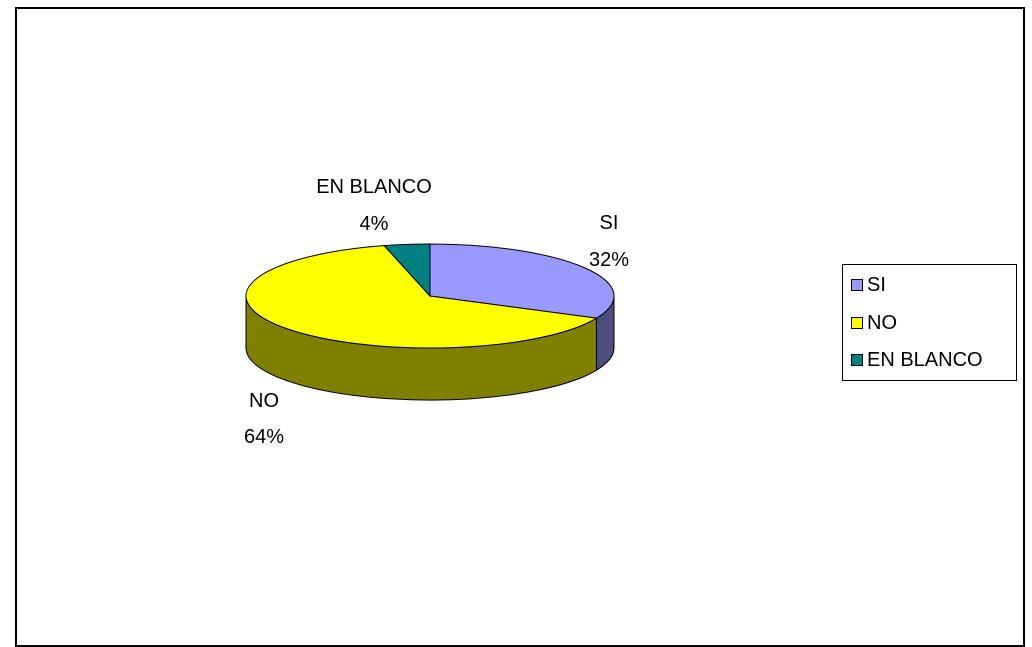 Image resolution: width=1032 pixels, height=647 pixels. Describe the element at coordinates (374, 224) in the screenshot. I see `slice-label-enblanco-value: 4%` at that location.